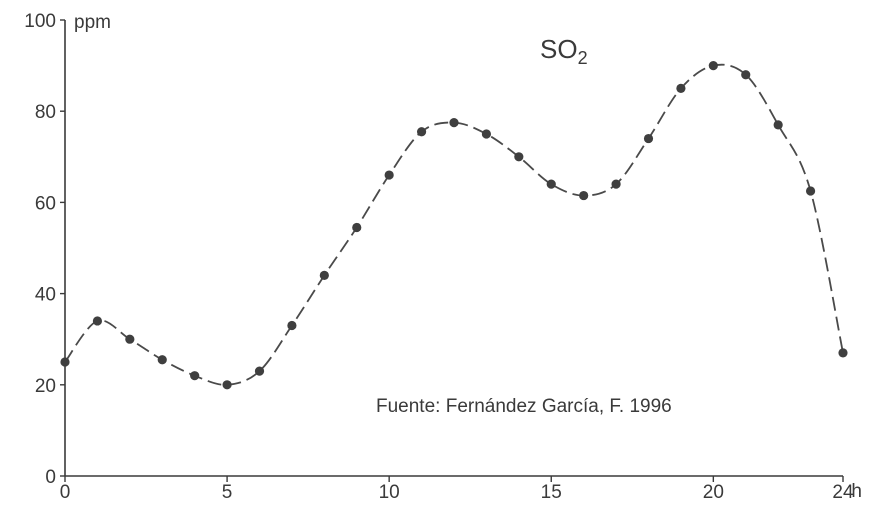  I want to click on data-point-h24, so click(843, 353).